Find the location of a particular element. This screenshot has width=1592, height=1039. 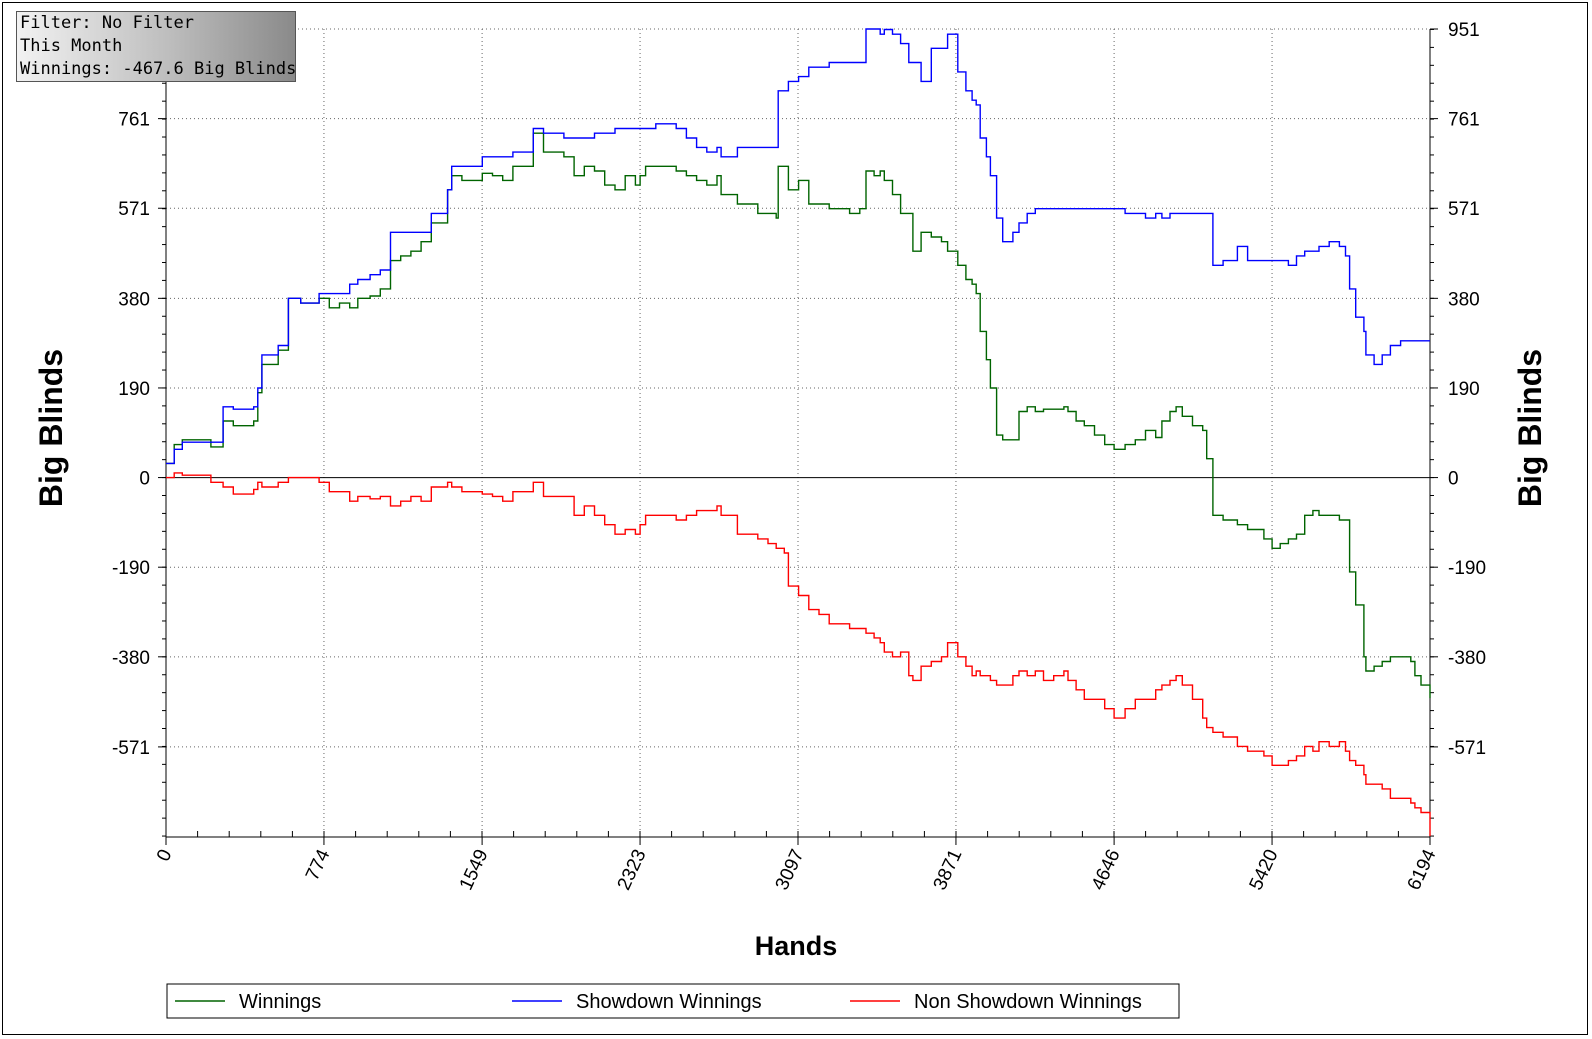

winnings-summary: Winnings: -467.6 Big Blinds is located at coordinates (158, 69).